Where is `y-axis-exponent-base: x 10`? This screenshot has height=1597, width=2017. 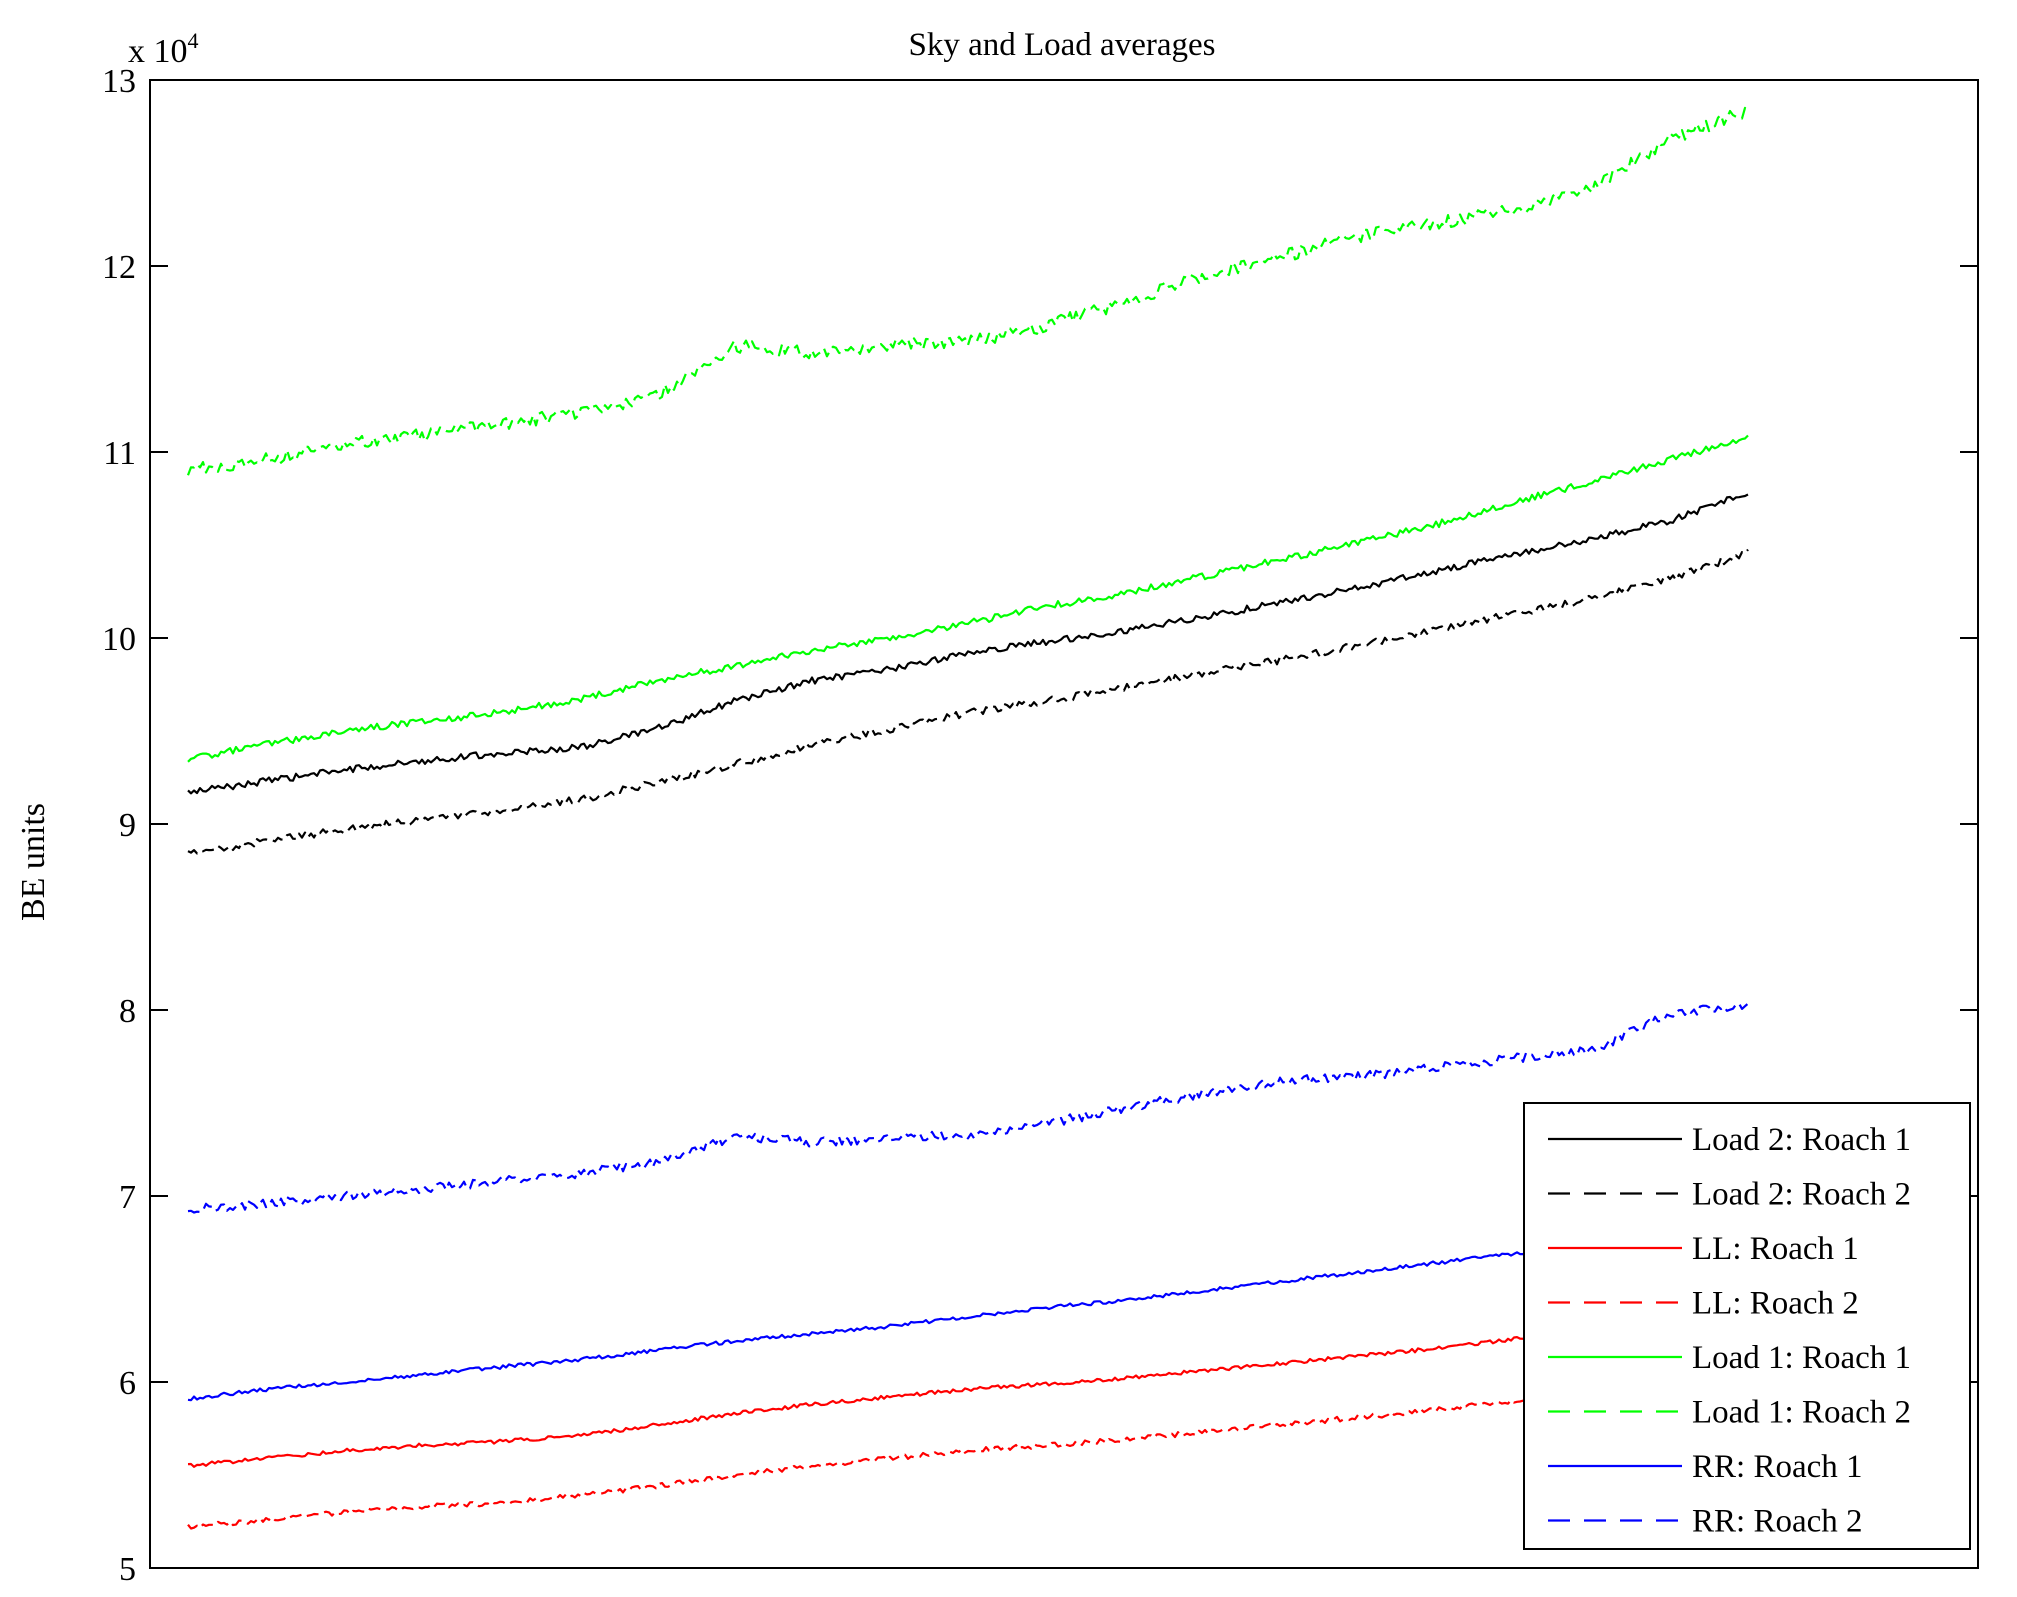 y-axis-exponent-base: x 10 is located at coordinates (158, 51).